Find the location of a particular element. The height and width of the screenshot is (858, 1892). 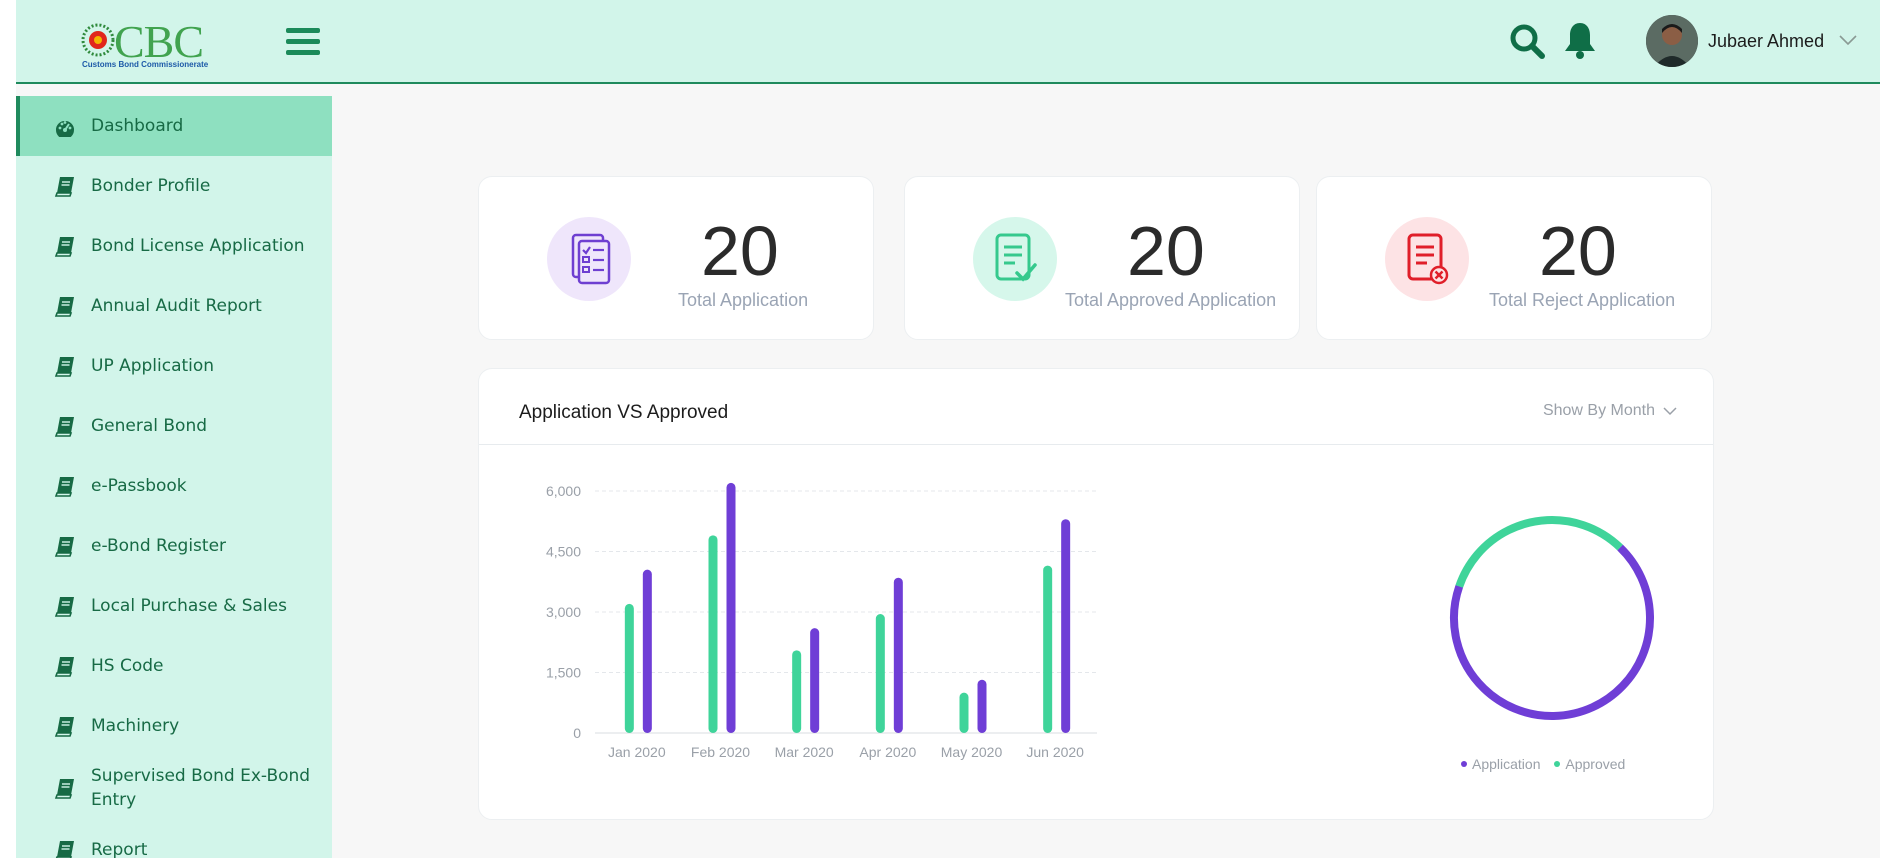

legend-label: Application is located at coordinates (1506, 764).